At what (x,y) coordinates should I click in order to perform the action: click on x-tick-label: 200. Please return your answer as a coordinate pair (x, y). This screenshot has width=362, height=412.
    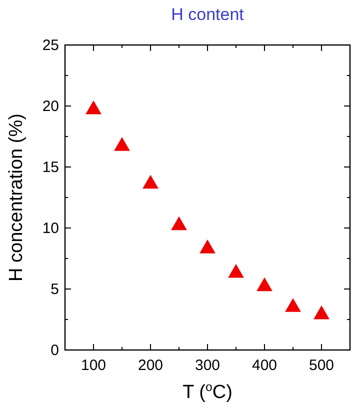
    Looking at the image, I should click on (151, 365).